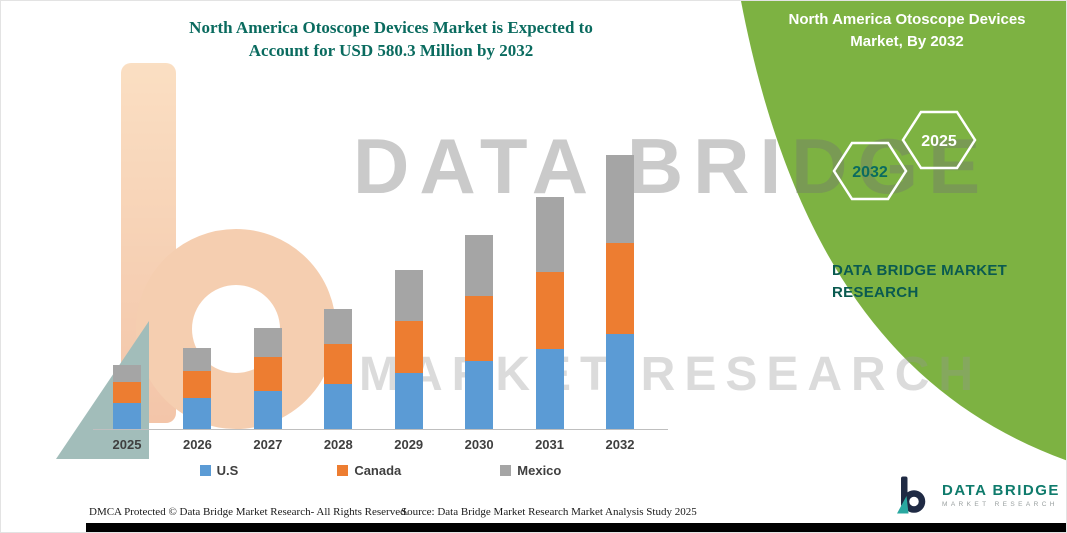 The width and height of the screenshot is (1067, 533). I want to click on bar-segment-us-2032, so click(619, 381).